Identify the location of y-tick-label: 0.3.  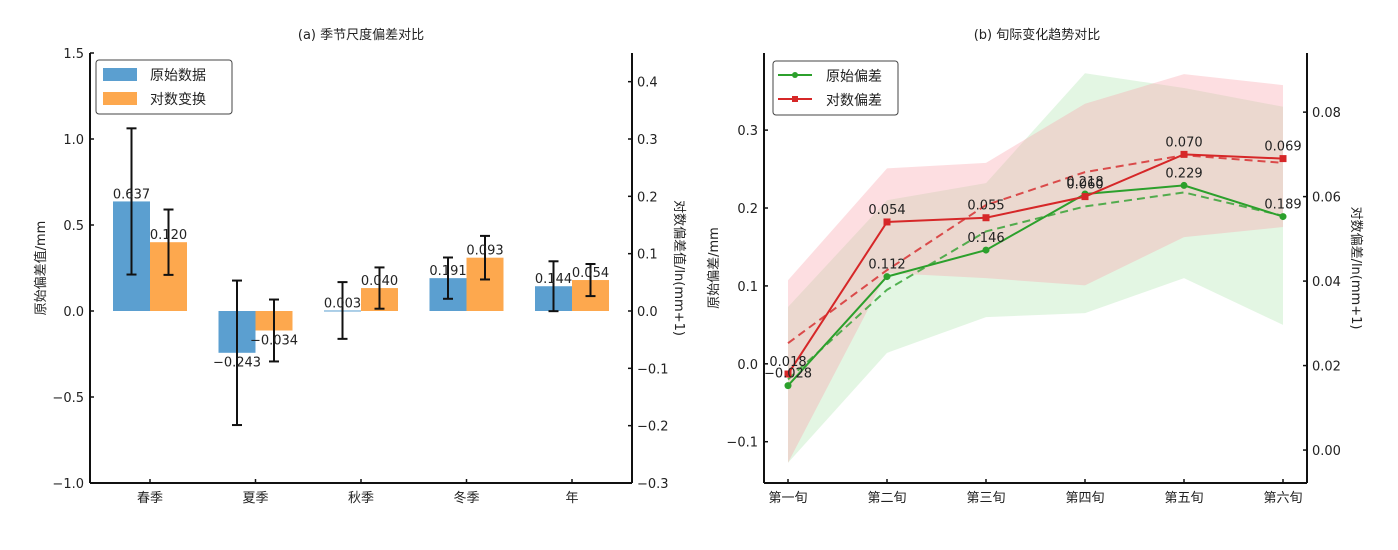
(747, 131).